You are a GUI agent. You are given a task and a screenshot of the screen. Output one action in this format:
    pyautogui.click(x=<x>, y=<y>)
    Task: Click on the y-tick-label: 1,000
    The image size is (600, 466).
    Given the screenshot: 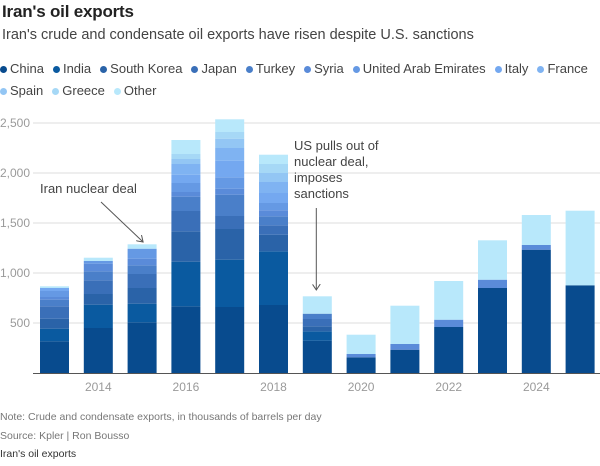 What is the action you would take?
    pyautogui.click(x=15, y=273)
    